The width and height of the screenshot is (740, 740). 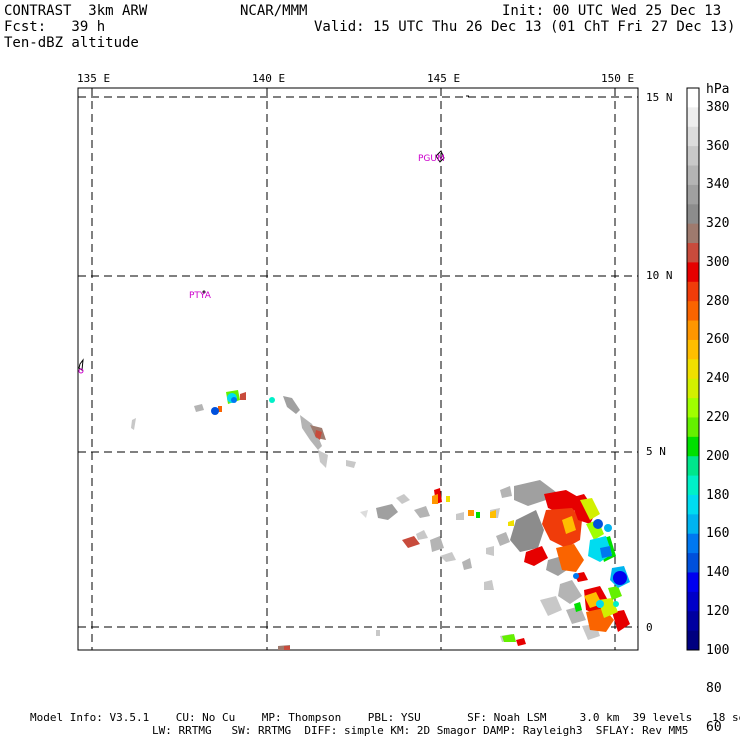 I want to click on colorbar-label: 220, so click(x=718, y=417).